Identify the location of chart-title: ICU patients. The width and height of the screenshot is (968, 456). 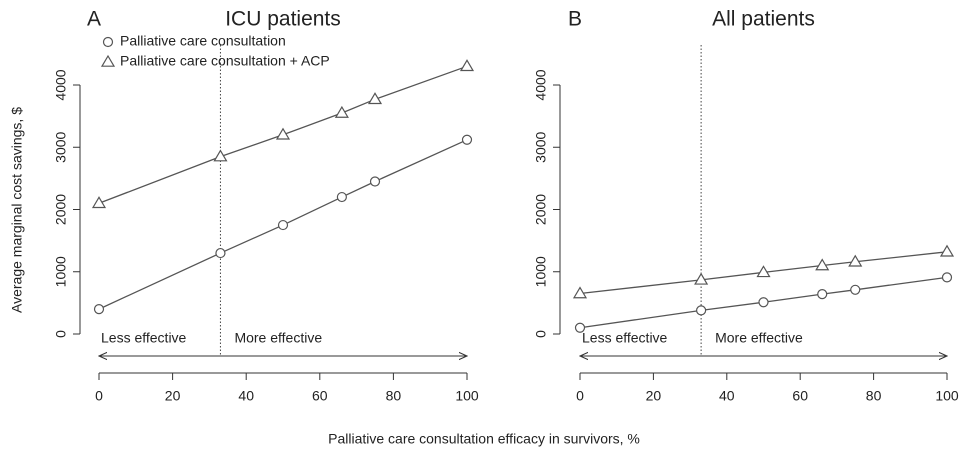
(283, 19).